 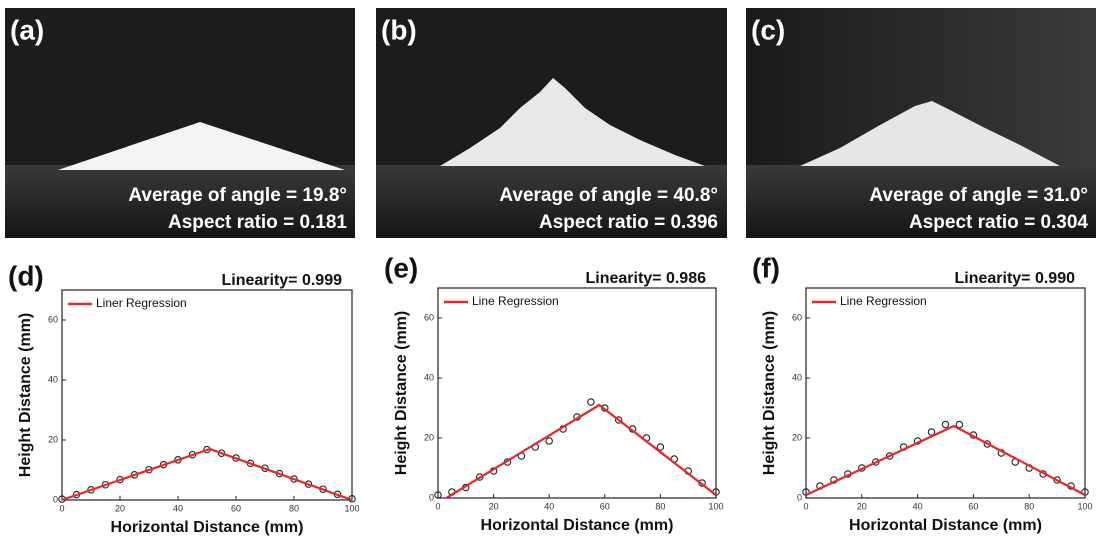 I want to click on photo-a, so click(x=180, y=123).